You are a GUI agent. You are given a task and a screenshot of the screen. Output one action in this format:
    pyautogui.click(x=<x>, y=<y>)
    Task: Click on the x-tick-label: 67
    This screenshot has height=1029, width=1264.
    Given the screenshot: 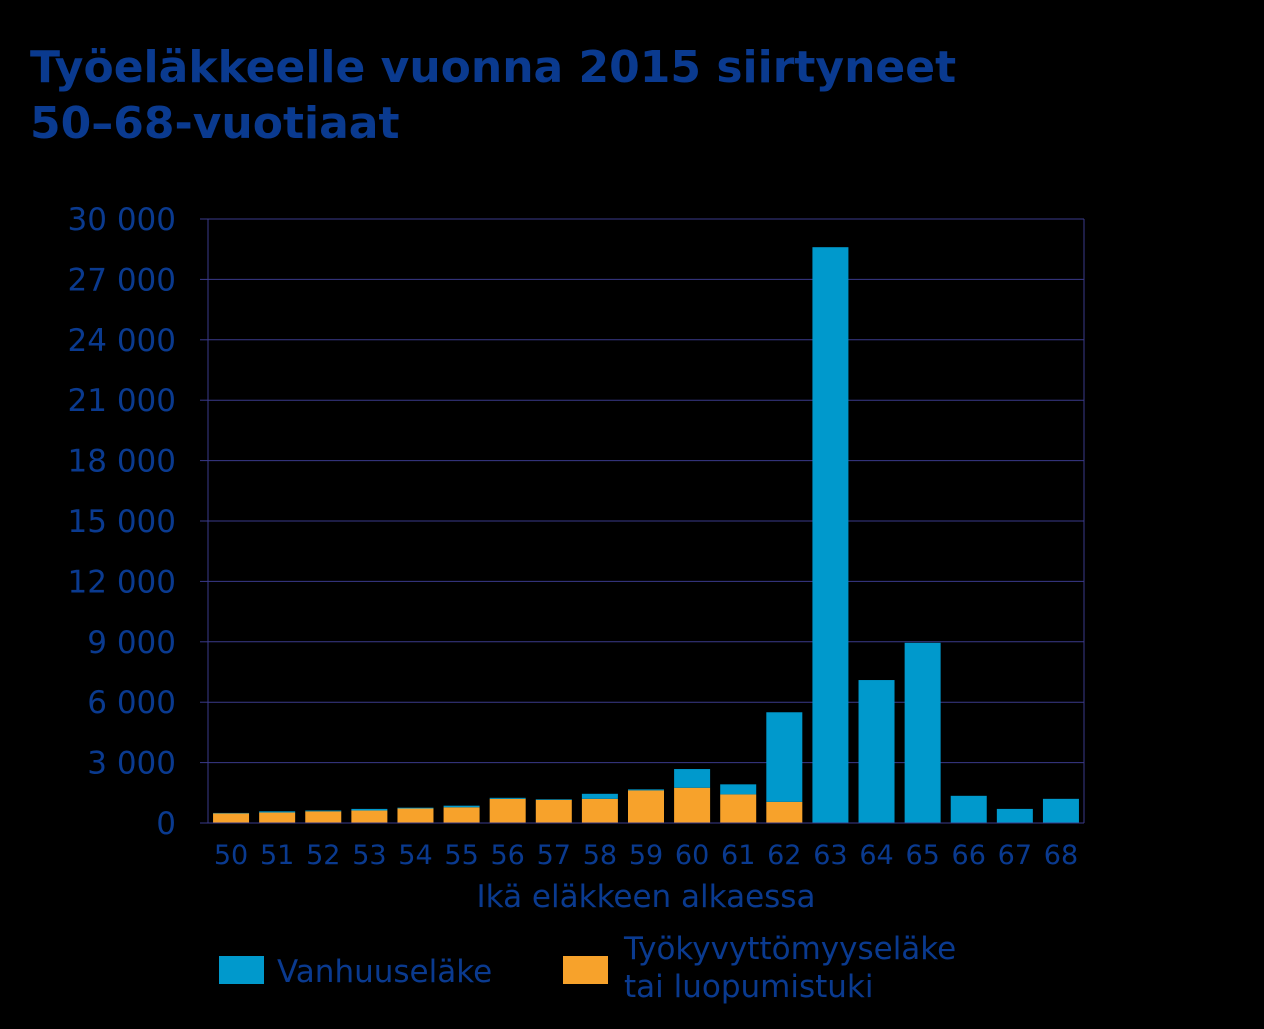 What is the action you would take?
    pyautogui.click(x=1015, y=855)
    